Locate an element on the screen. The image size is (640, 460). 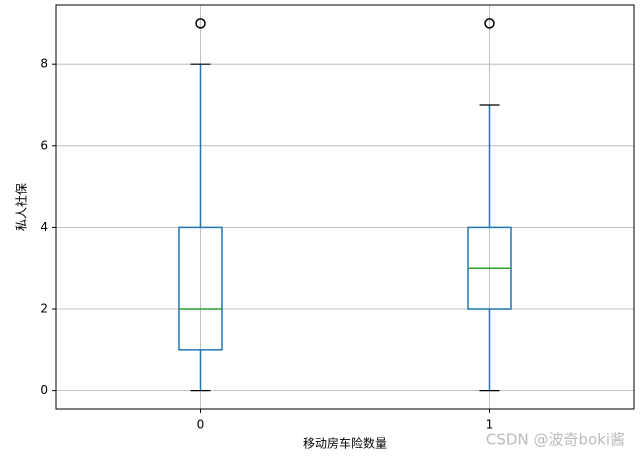
y-tick-label: 0 is located at coordinates (44, 390).